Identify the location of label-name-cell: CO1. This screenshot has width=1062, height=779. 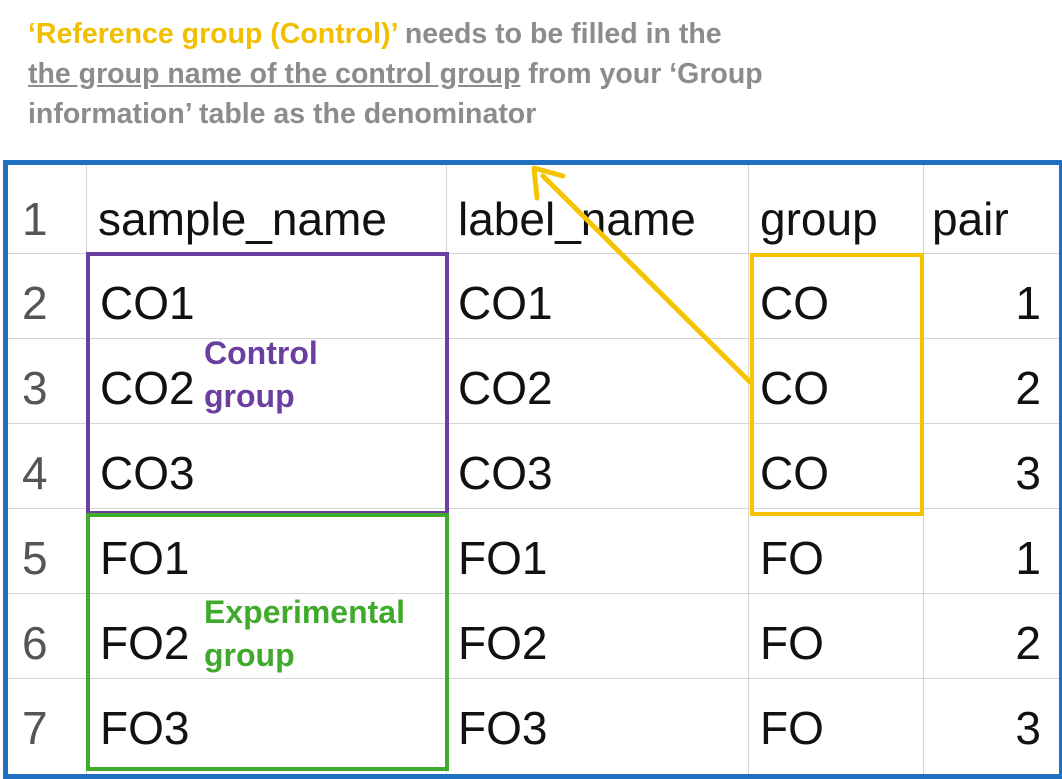
(505, 303).